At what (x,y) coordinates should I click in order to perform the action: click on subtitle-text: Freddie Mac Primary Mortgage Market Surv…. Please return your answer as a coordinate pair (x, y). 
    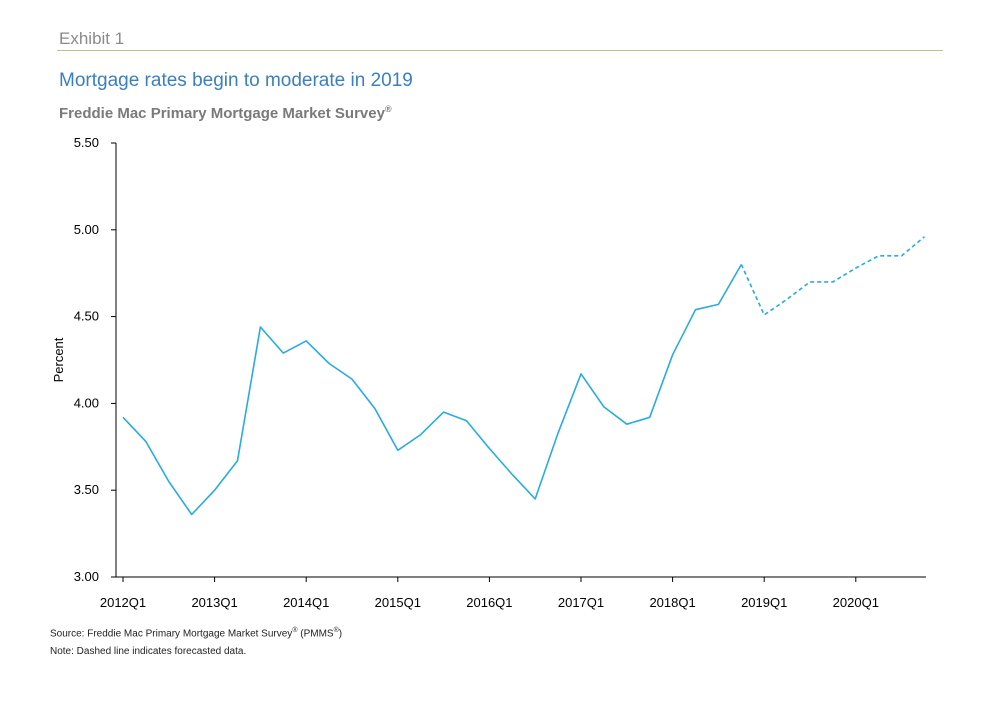
    Looking at the image, I should click on (222, 113).